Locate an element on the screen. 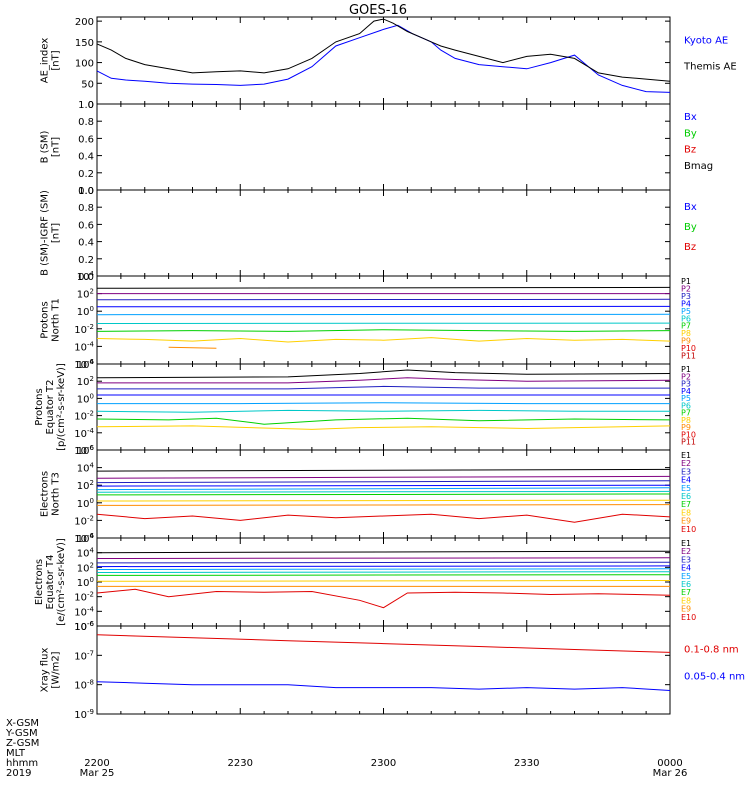  legend-p1: P1 is located at coordinates (686, 281).